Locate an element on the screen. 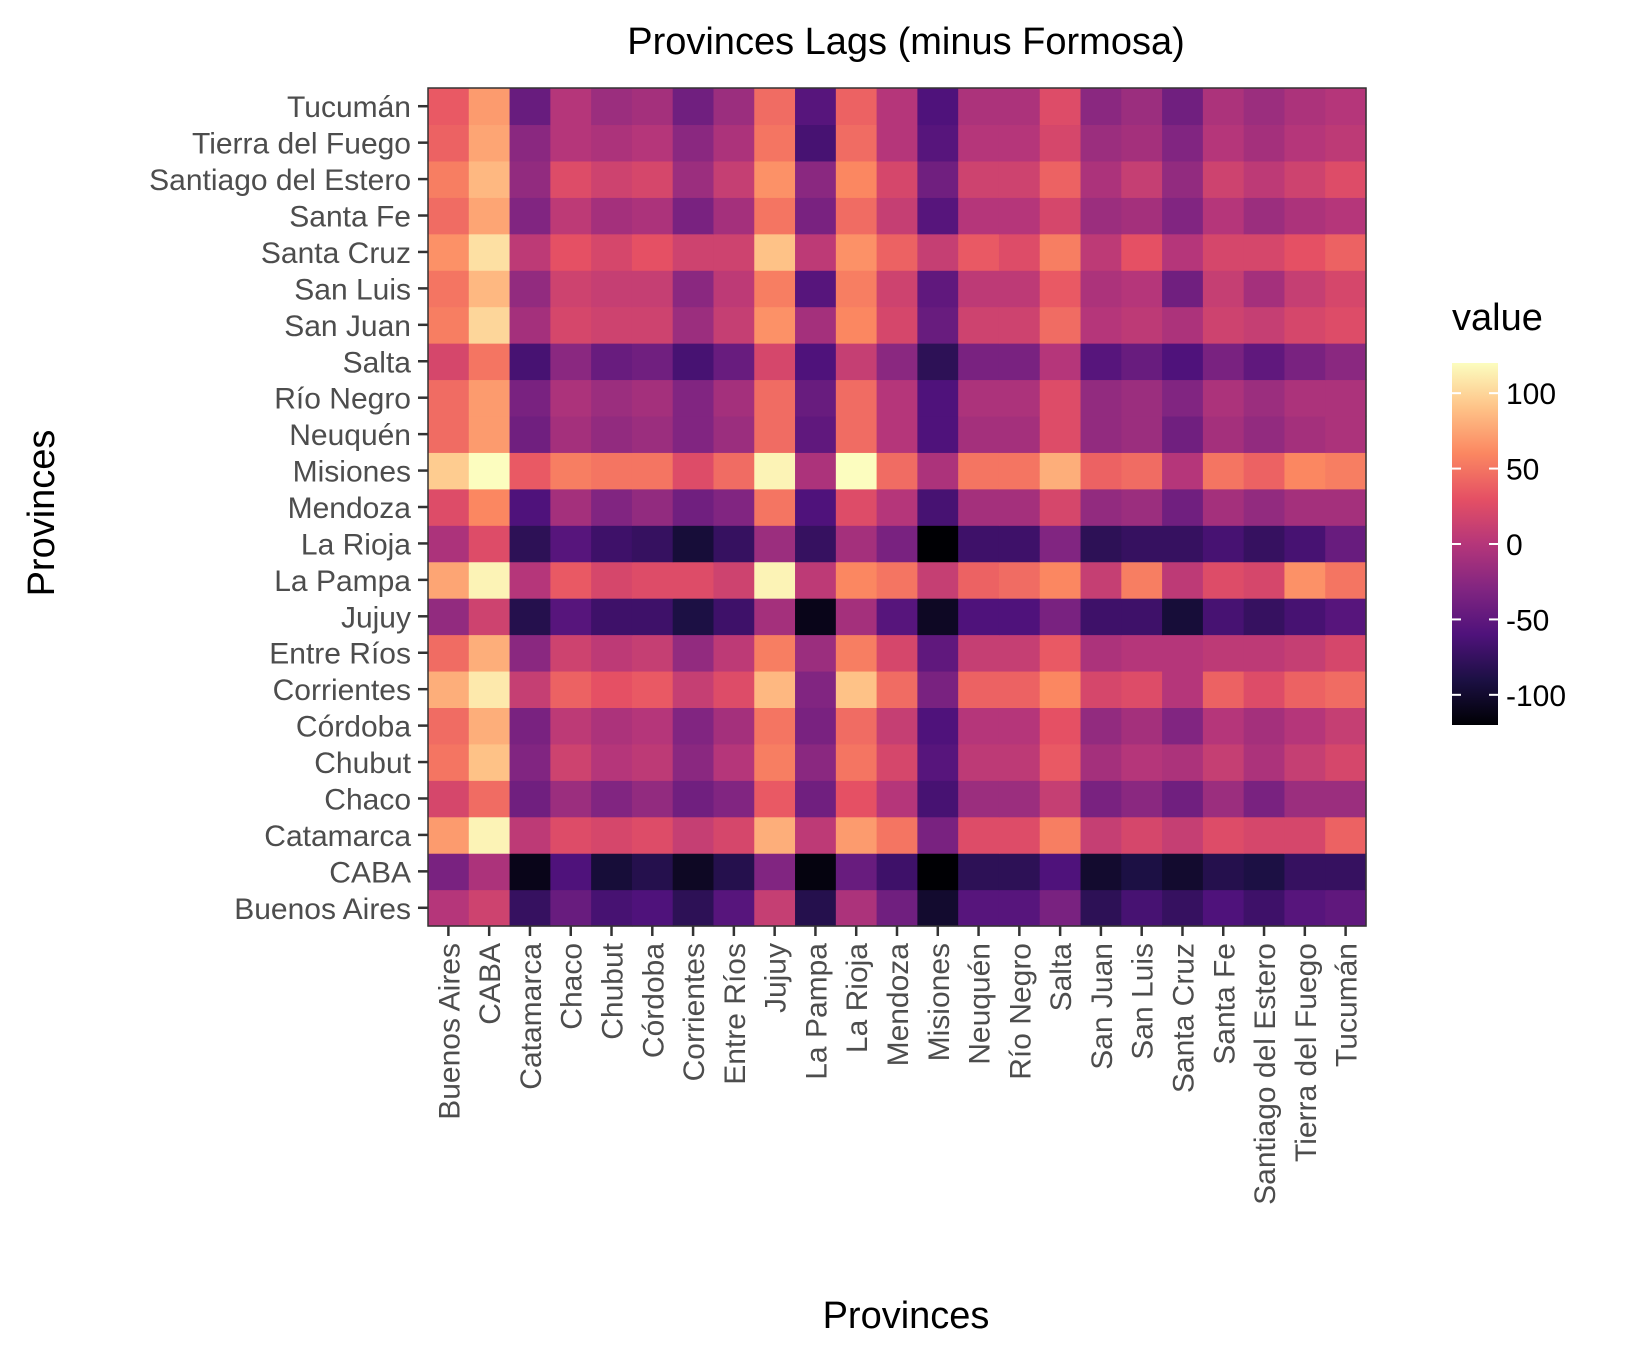 This screenshot has height=1350, width=1650. y-tick-label: Salta is located at coordinates (377, 362).